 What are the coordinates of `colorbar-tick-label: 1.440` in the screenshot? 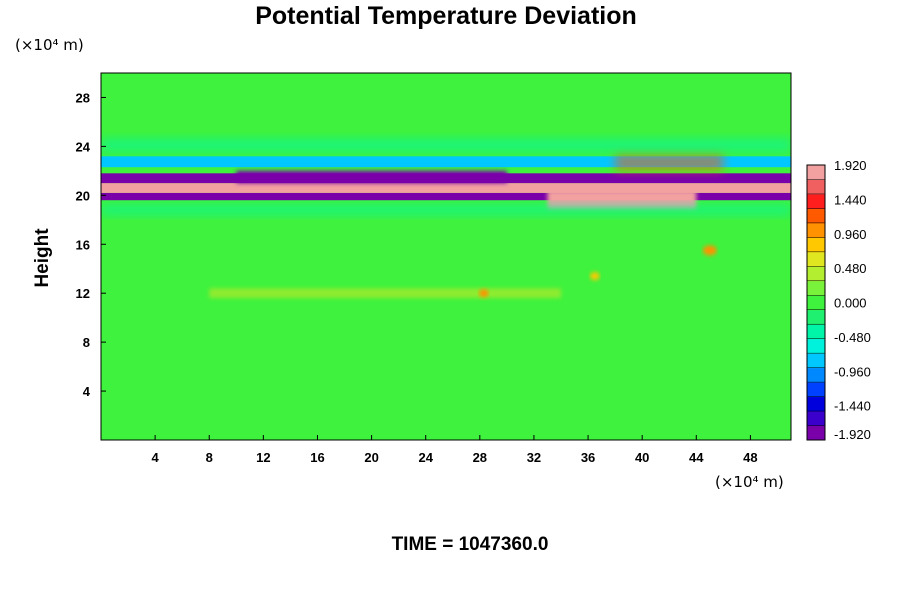 It's located at (850, 199).